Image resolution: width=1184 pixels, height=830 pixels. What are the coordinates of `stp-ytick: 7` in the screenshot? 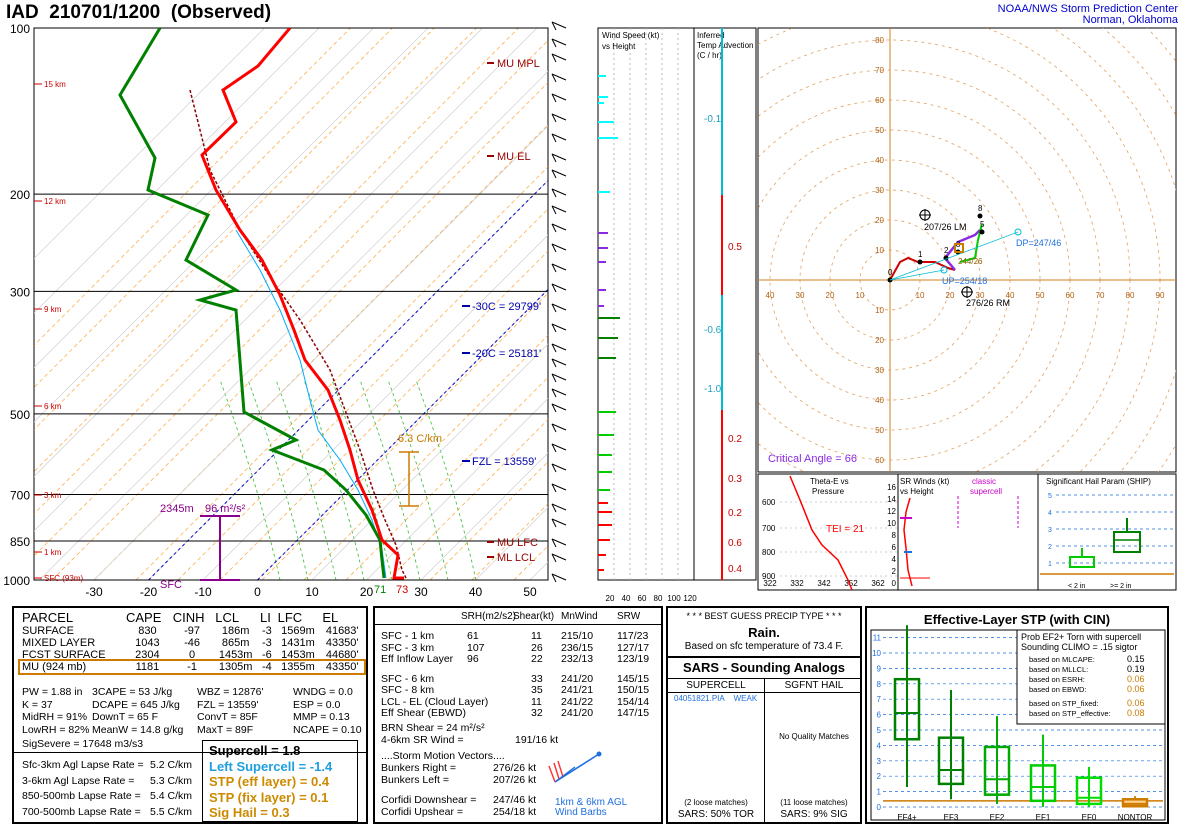 It's located at (879, 699).